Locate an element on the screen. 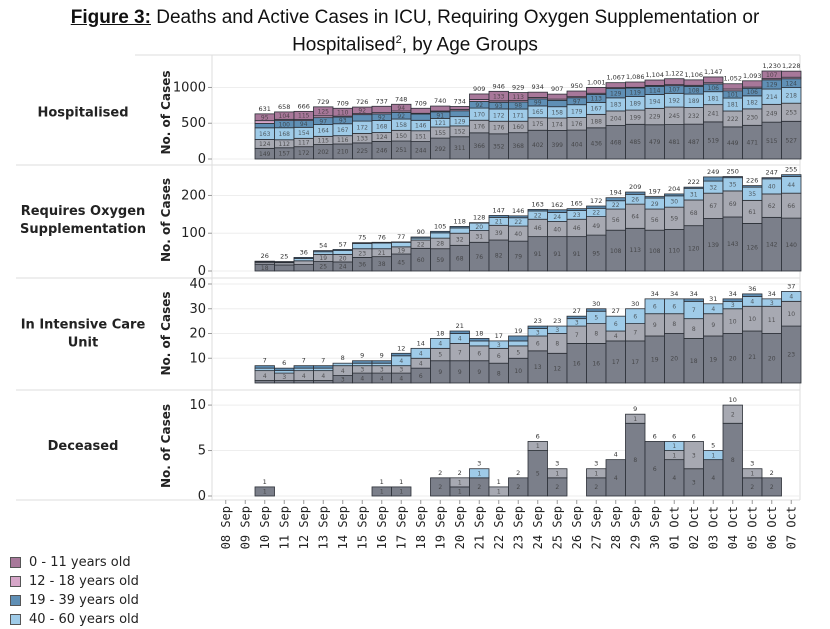  row-label: Requires Oxygen is located at coordinates (83, 211).